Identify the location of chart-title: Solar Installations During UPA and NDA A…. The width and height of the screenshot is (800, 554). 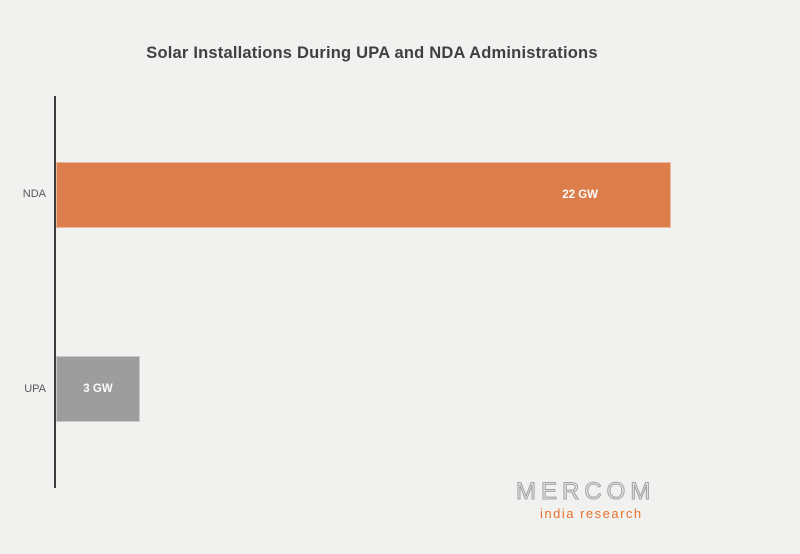
(372, 53).